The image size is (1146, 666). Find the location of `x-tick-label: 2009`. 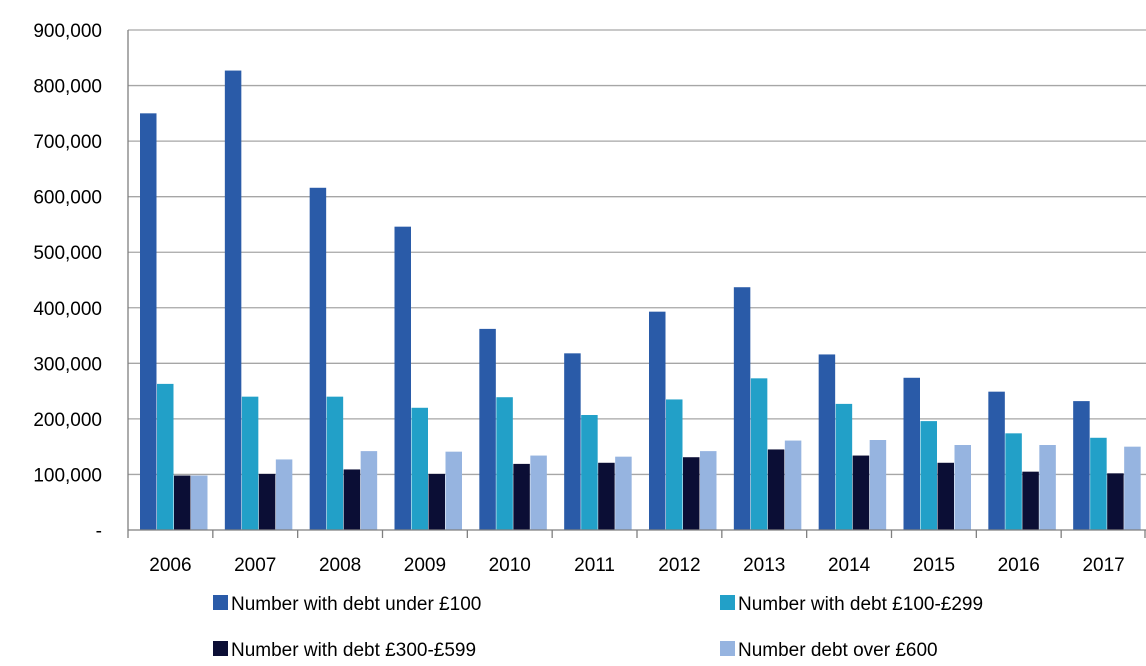

x-tick-label: 2009 is located at coordinates (425, 565).